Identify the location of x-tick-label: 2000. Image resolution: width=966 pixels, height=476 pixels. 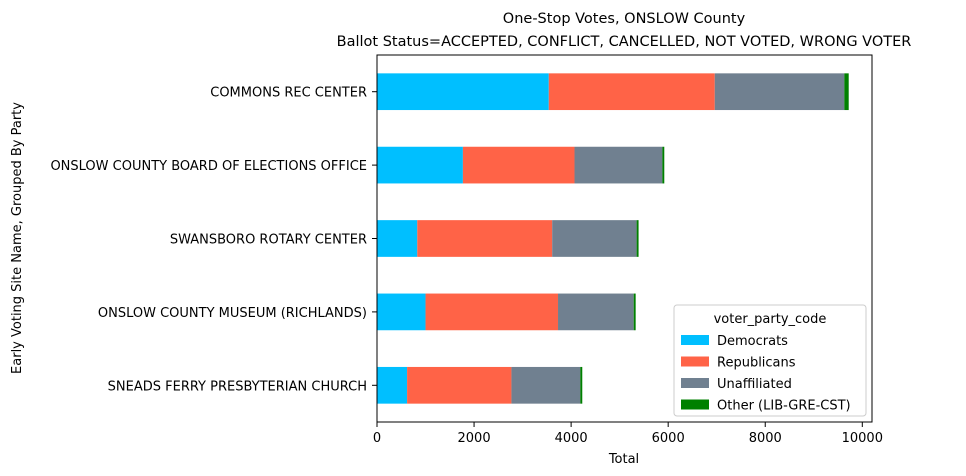
(474, 438).